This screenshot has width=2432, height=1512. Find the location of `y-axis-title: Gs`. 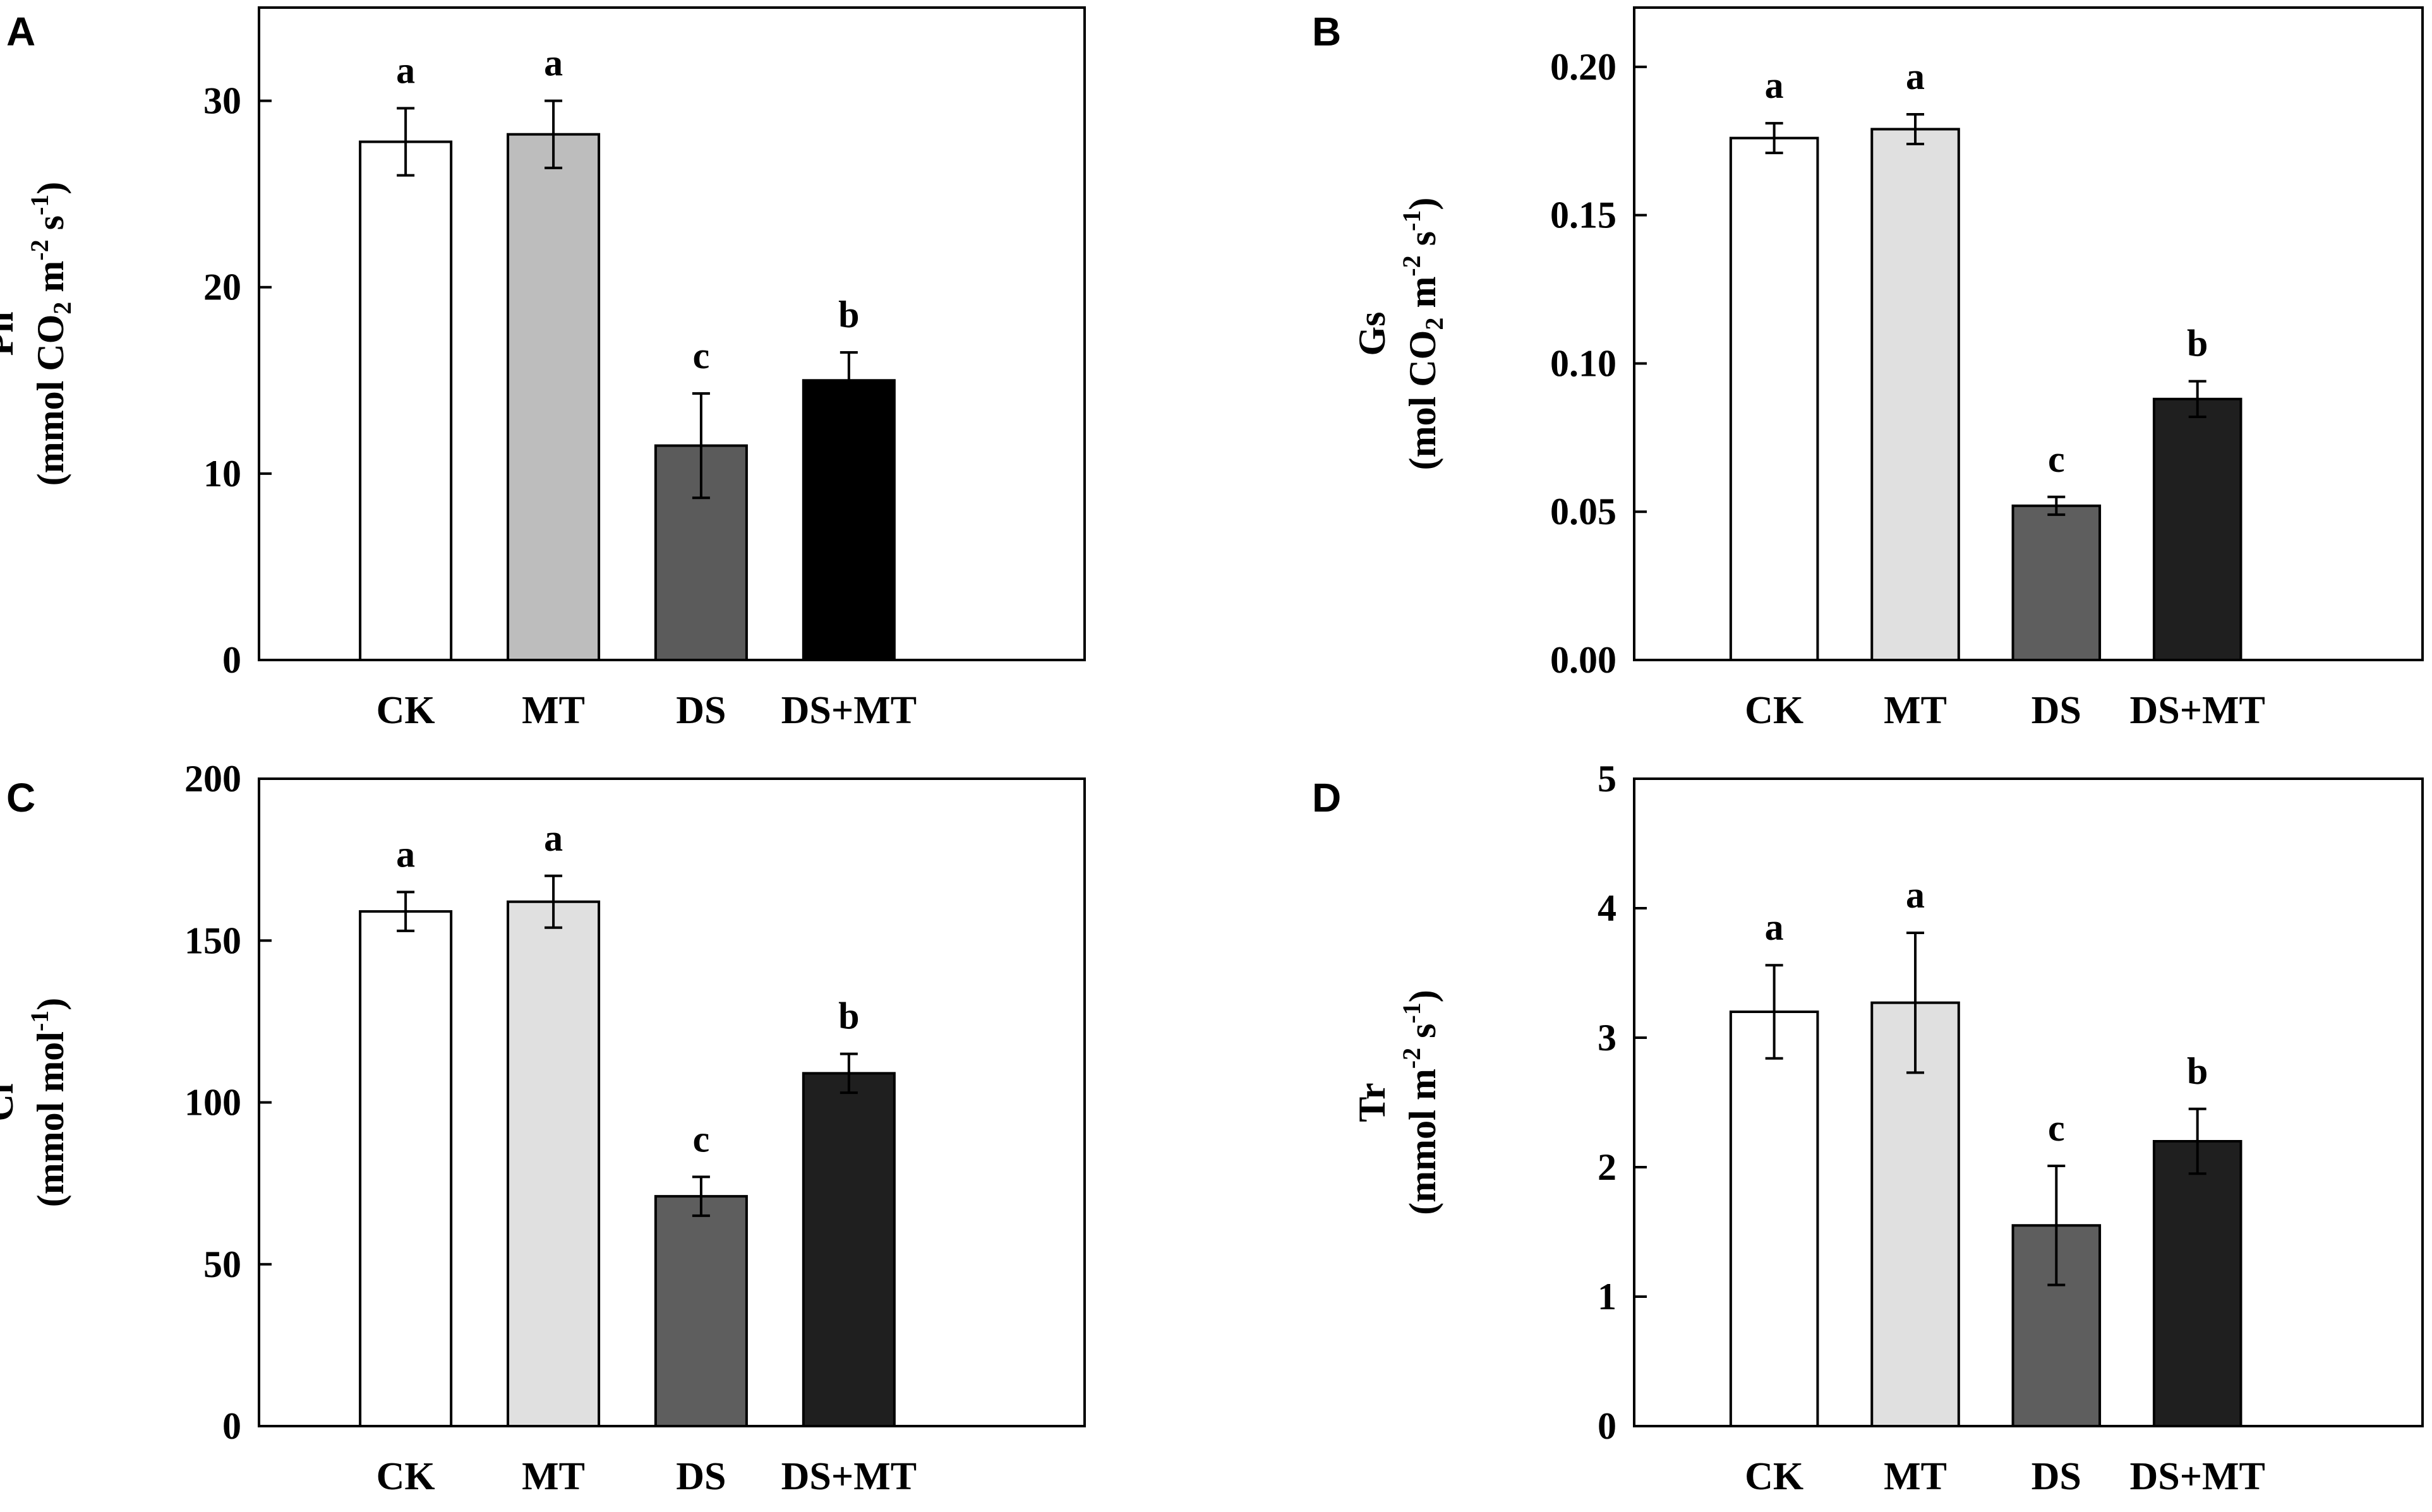

y-axis-title: Gs is located at coordinates (1372, 333).